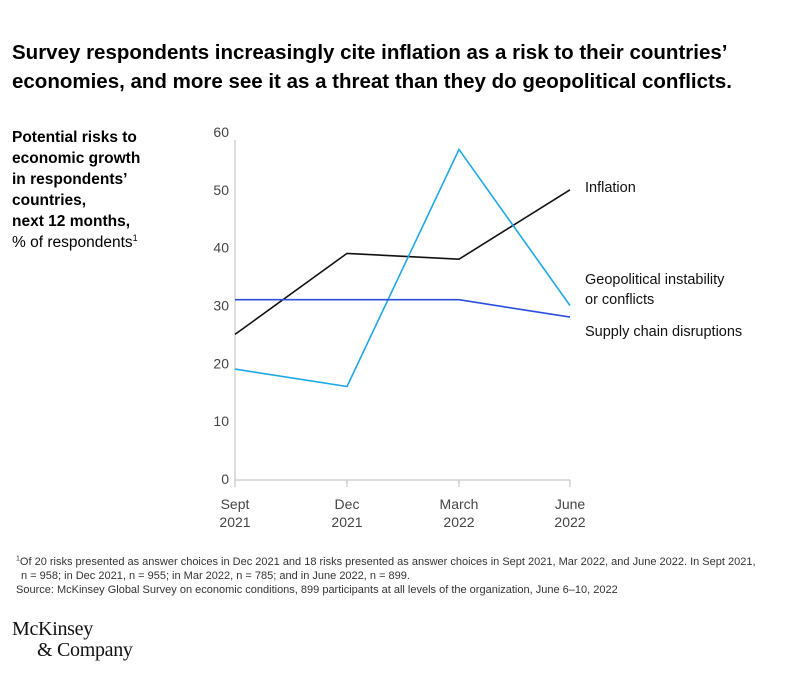 The width and height of the screenshot is (811, 680). Describe the element at coordinates (221, 421) in the screenshot. I see `y-tick-label: 10` at that location.